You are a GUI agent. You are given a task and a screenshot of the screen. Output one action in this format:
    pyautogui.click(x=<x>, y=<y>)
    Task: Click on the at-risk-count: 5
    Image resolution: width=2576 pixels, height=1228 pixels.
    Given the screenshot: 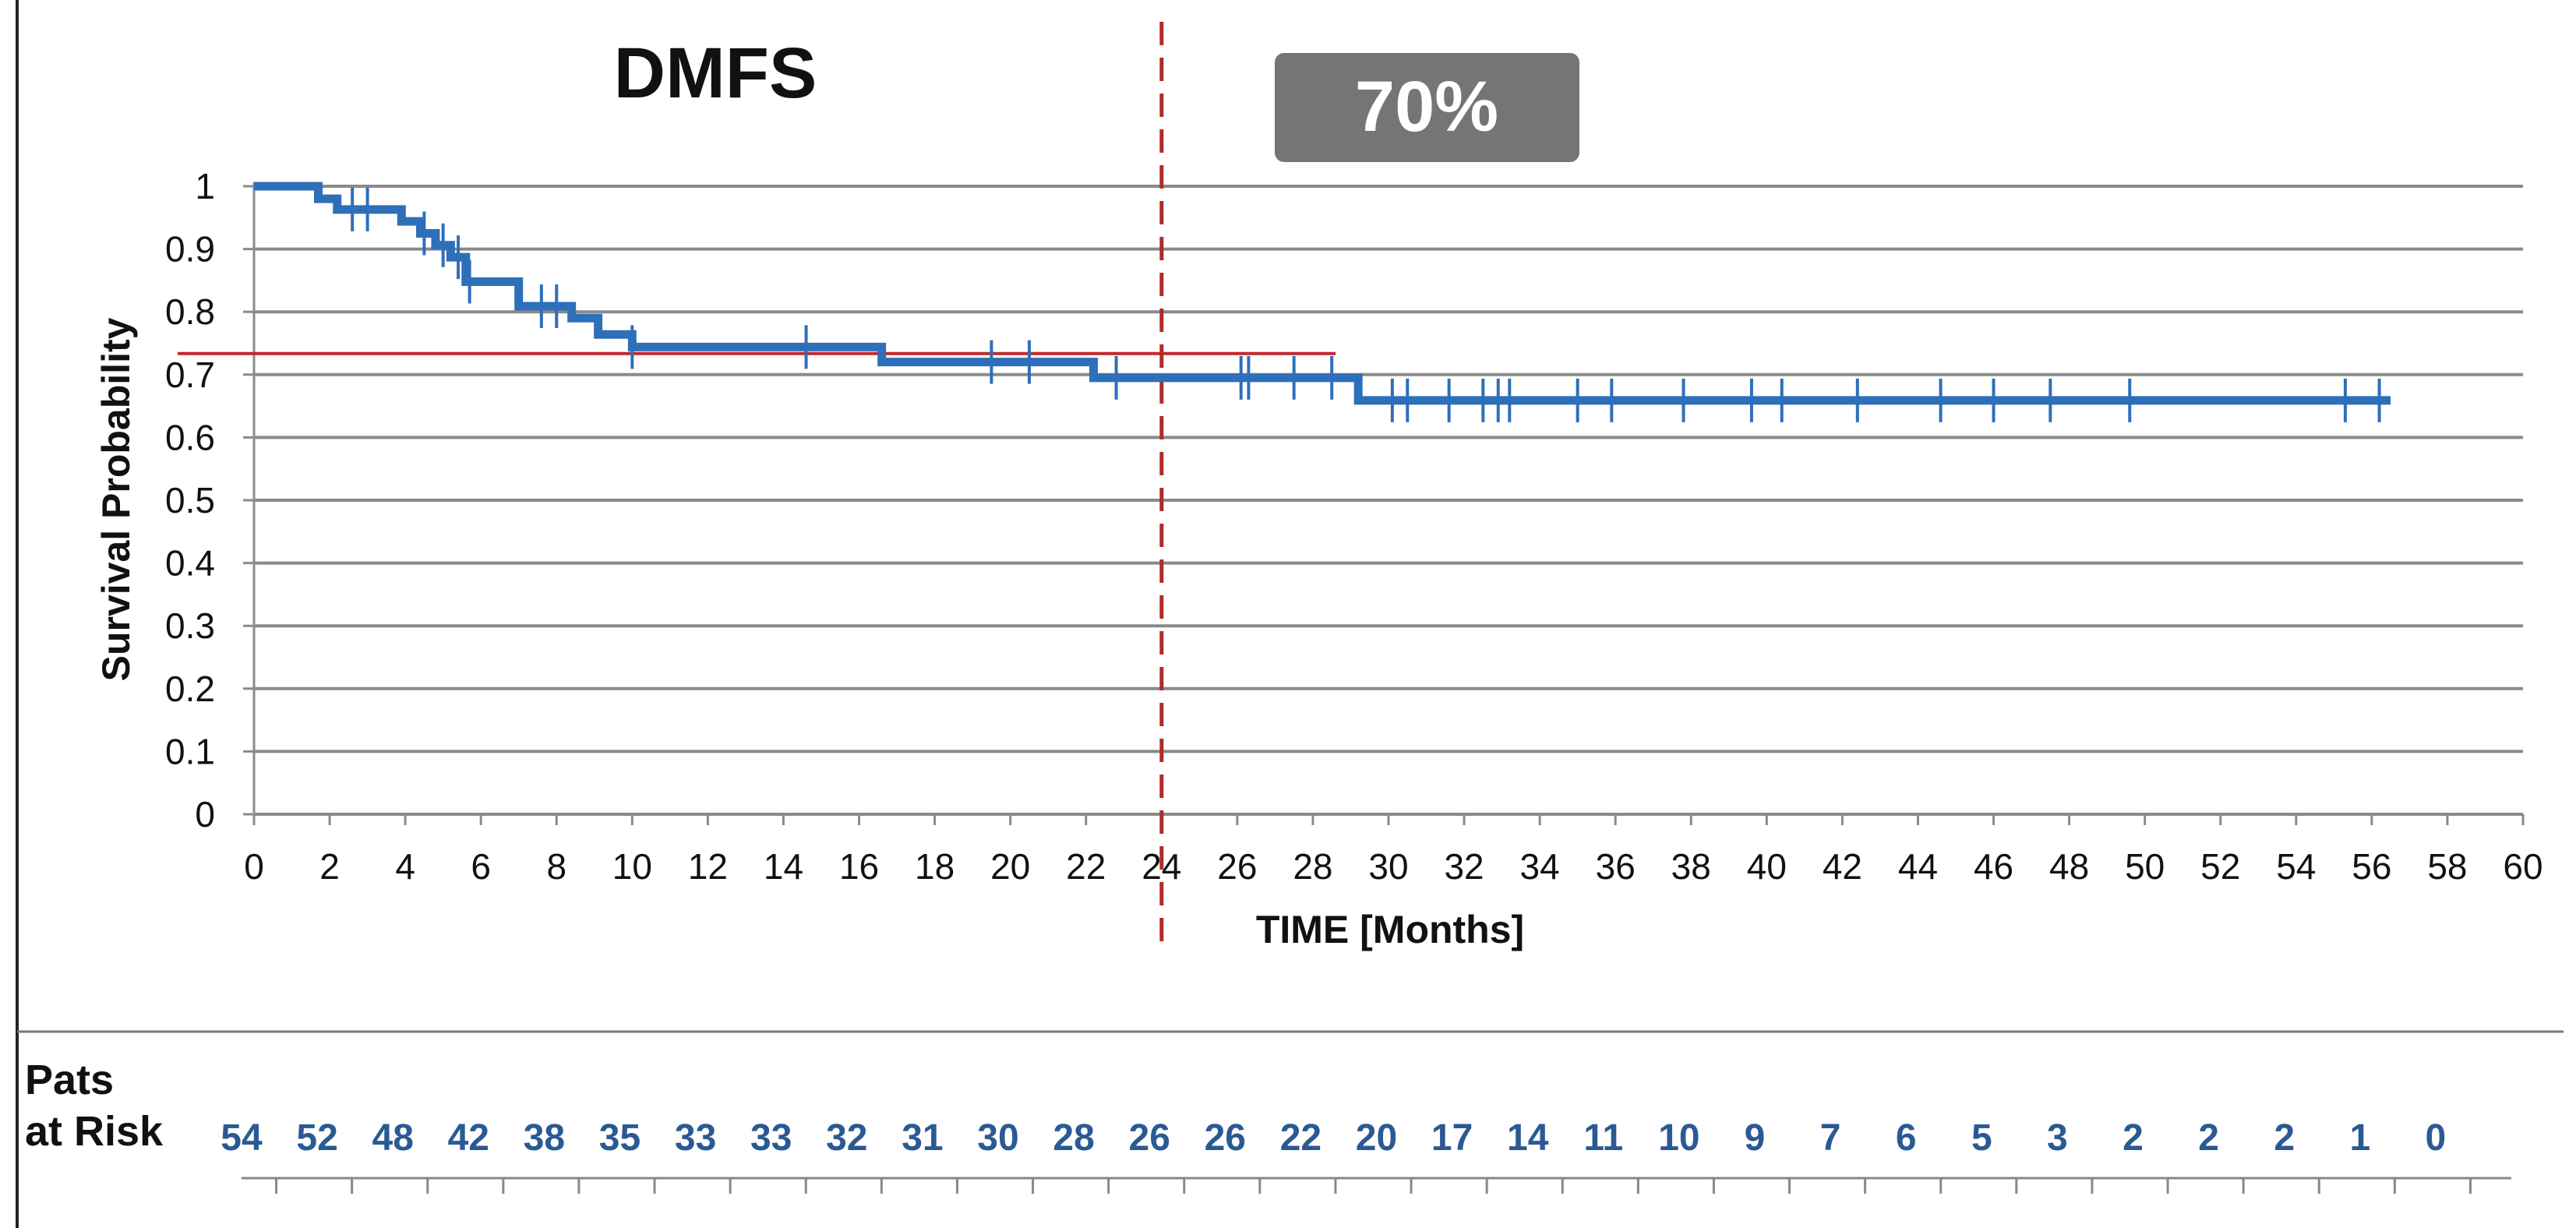 What is the action you would take?
    pyautogui.click(x=1981, y=1138)
    